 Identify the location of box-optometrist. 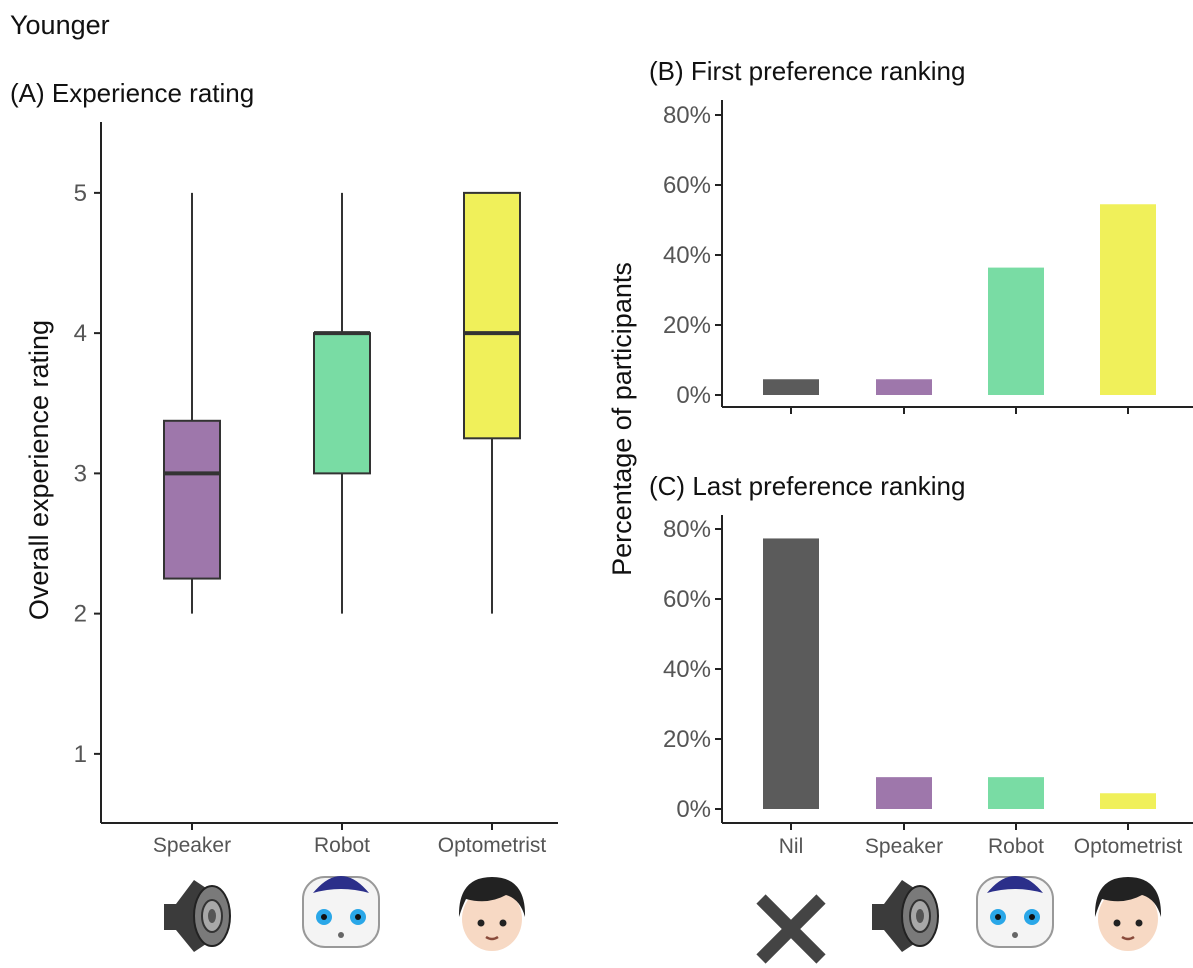
(492, 315).